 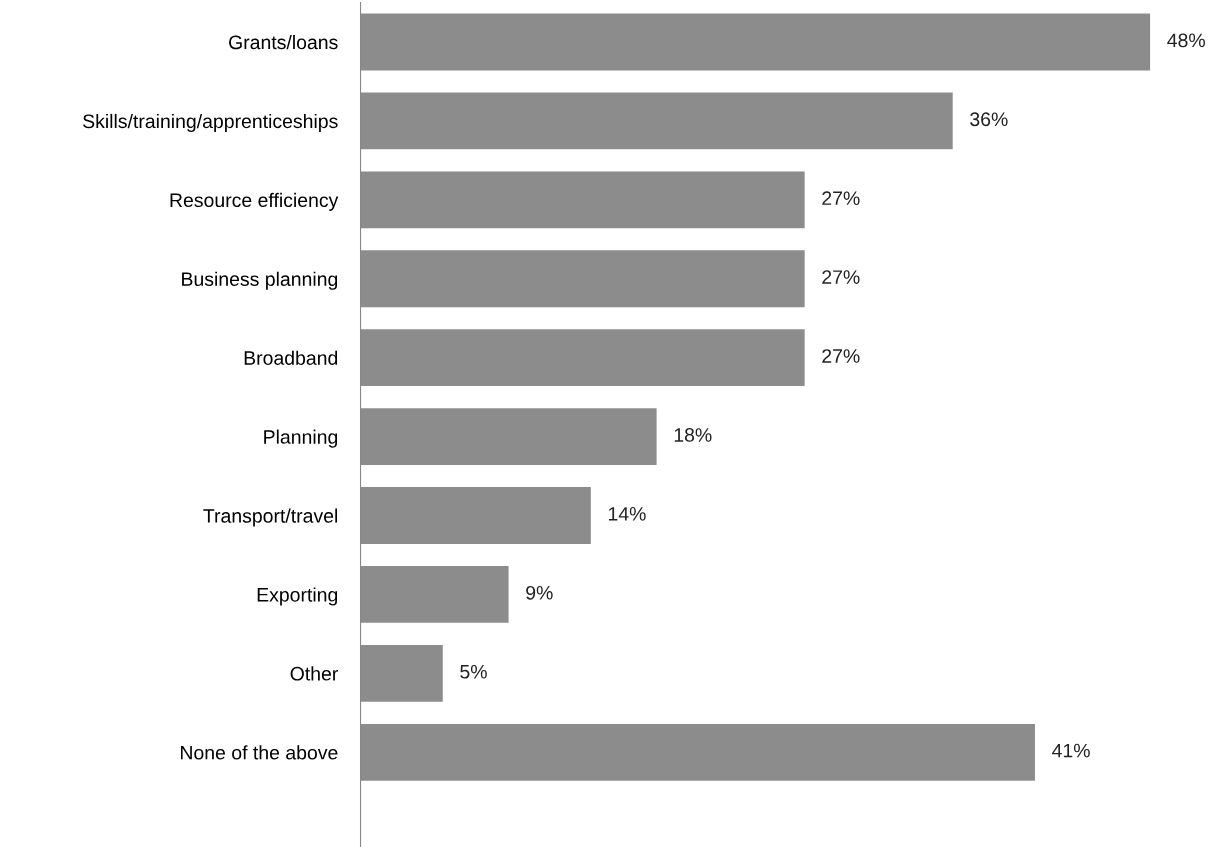 What do you see at coordinates (254, 201) in the screenshot?
I see `y-tick-label: Resource efficiency` at bounding box center [254, 201].